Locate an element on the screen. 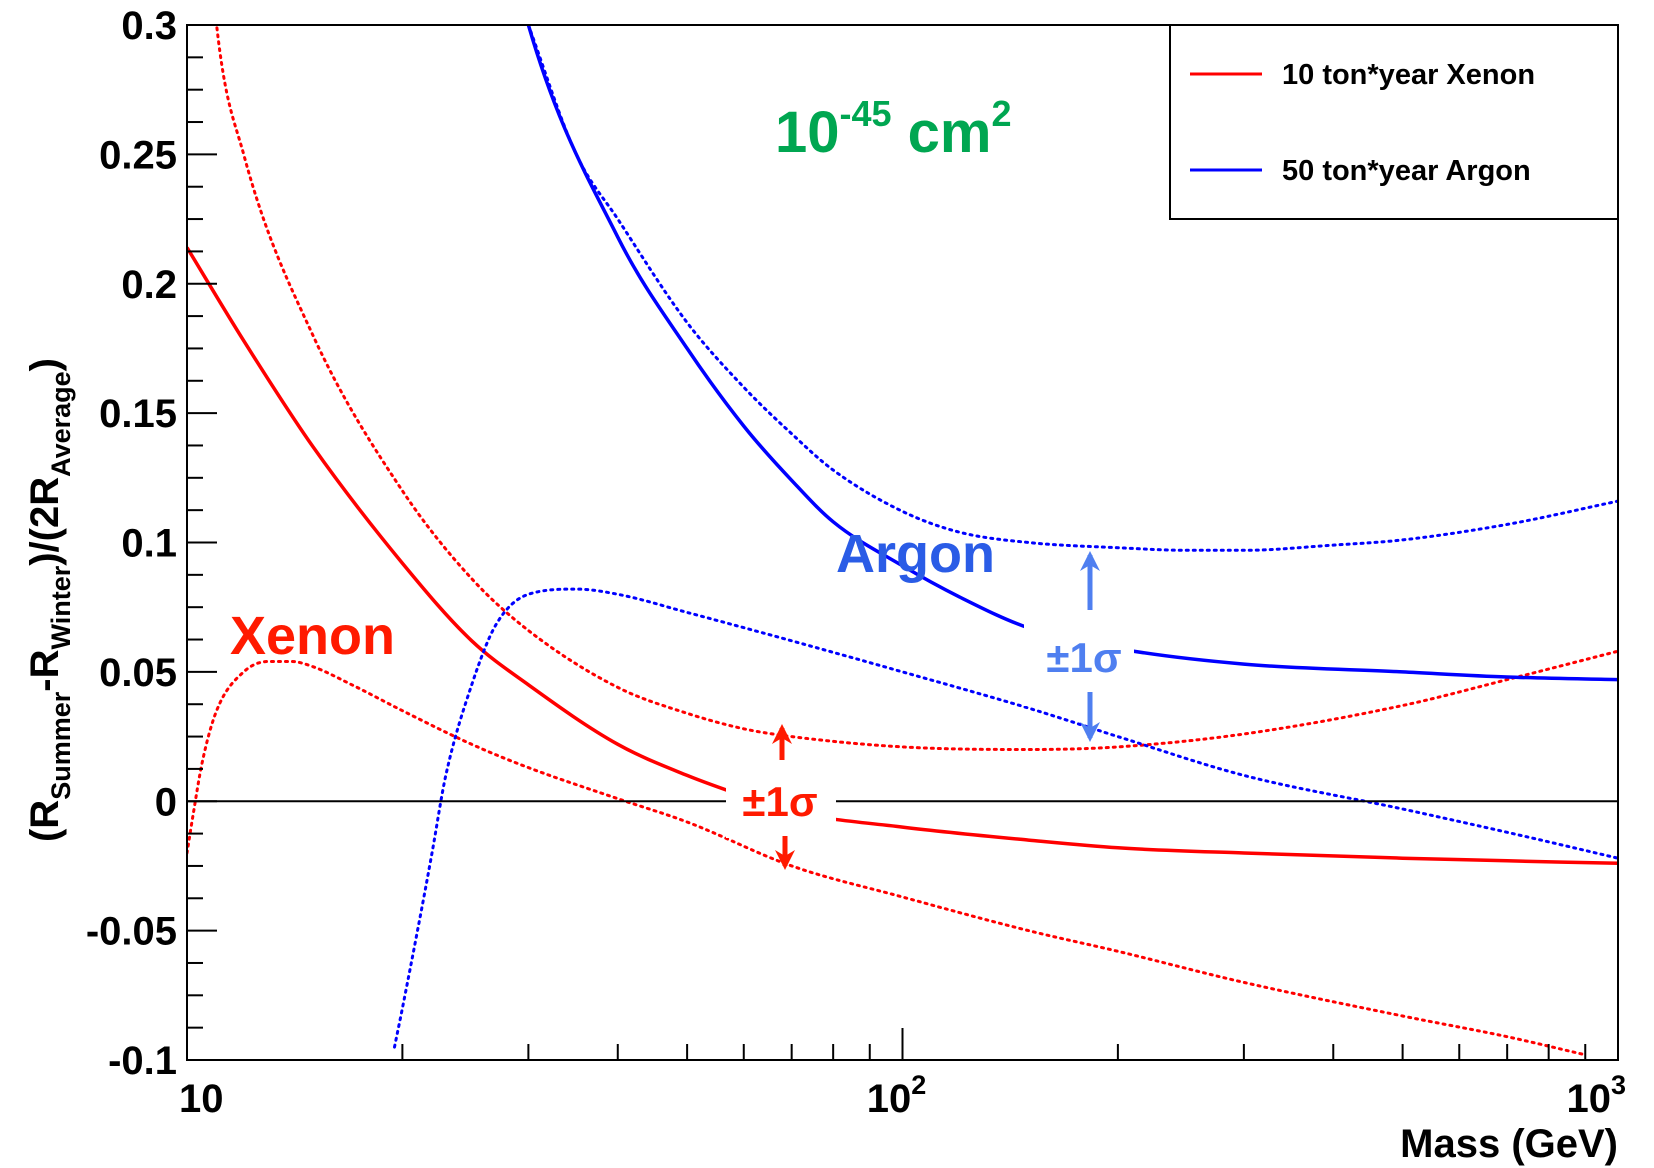 This screenshot has height=1168, width=1654. y-axis-title: (RSummer-RWinter)/(2RAverage) is located at coordinates (49, 600).